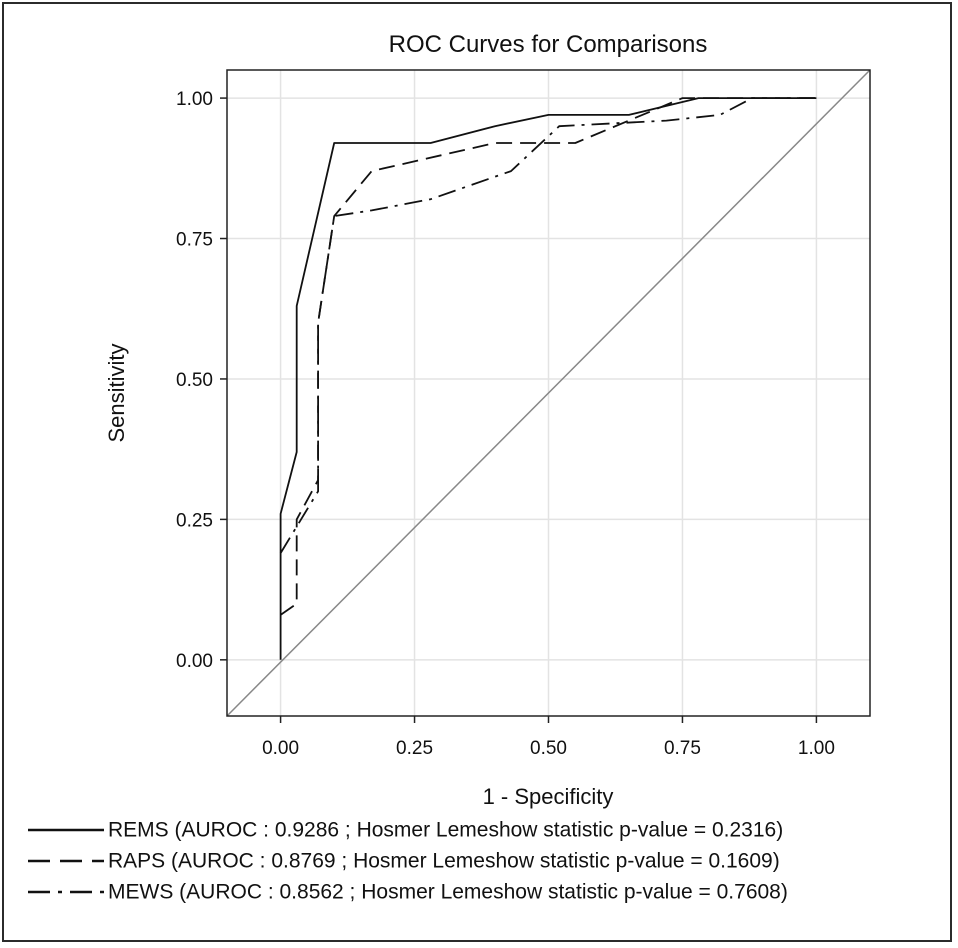  Describe the element at coordinates (66, 830) in the screenshot. I see `legend-swatch-solid` at that location.